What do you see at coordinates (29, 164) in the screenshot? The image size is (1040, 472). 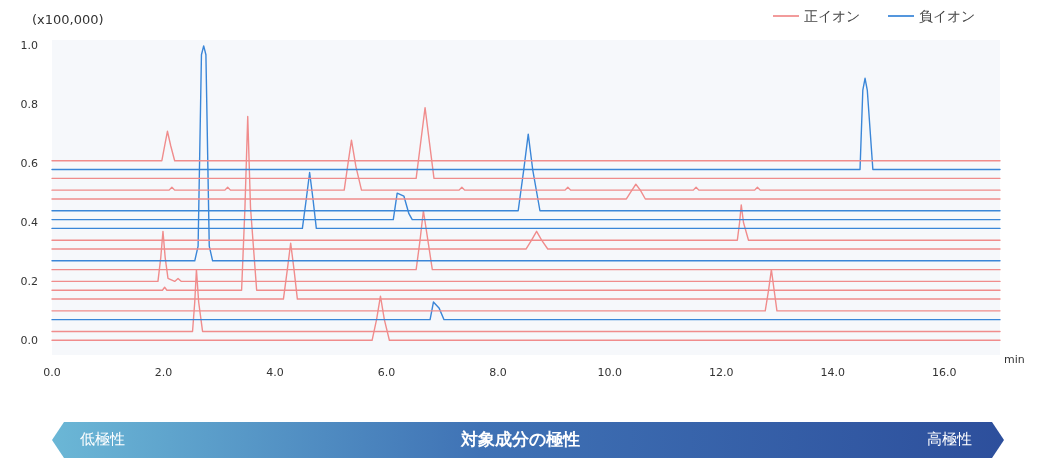 I see `y-tick-label: 0.6` at bounding box center [29, 164].